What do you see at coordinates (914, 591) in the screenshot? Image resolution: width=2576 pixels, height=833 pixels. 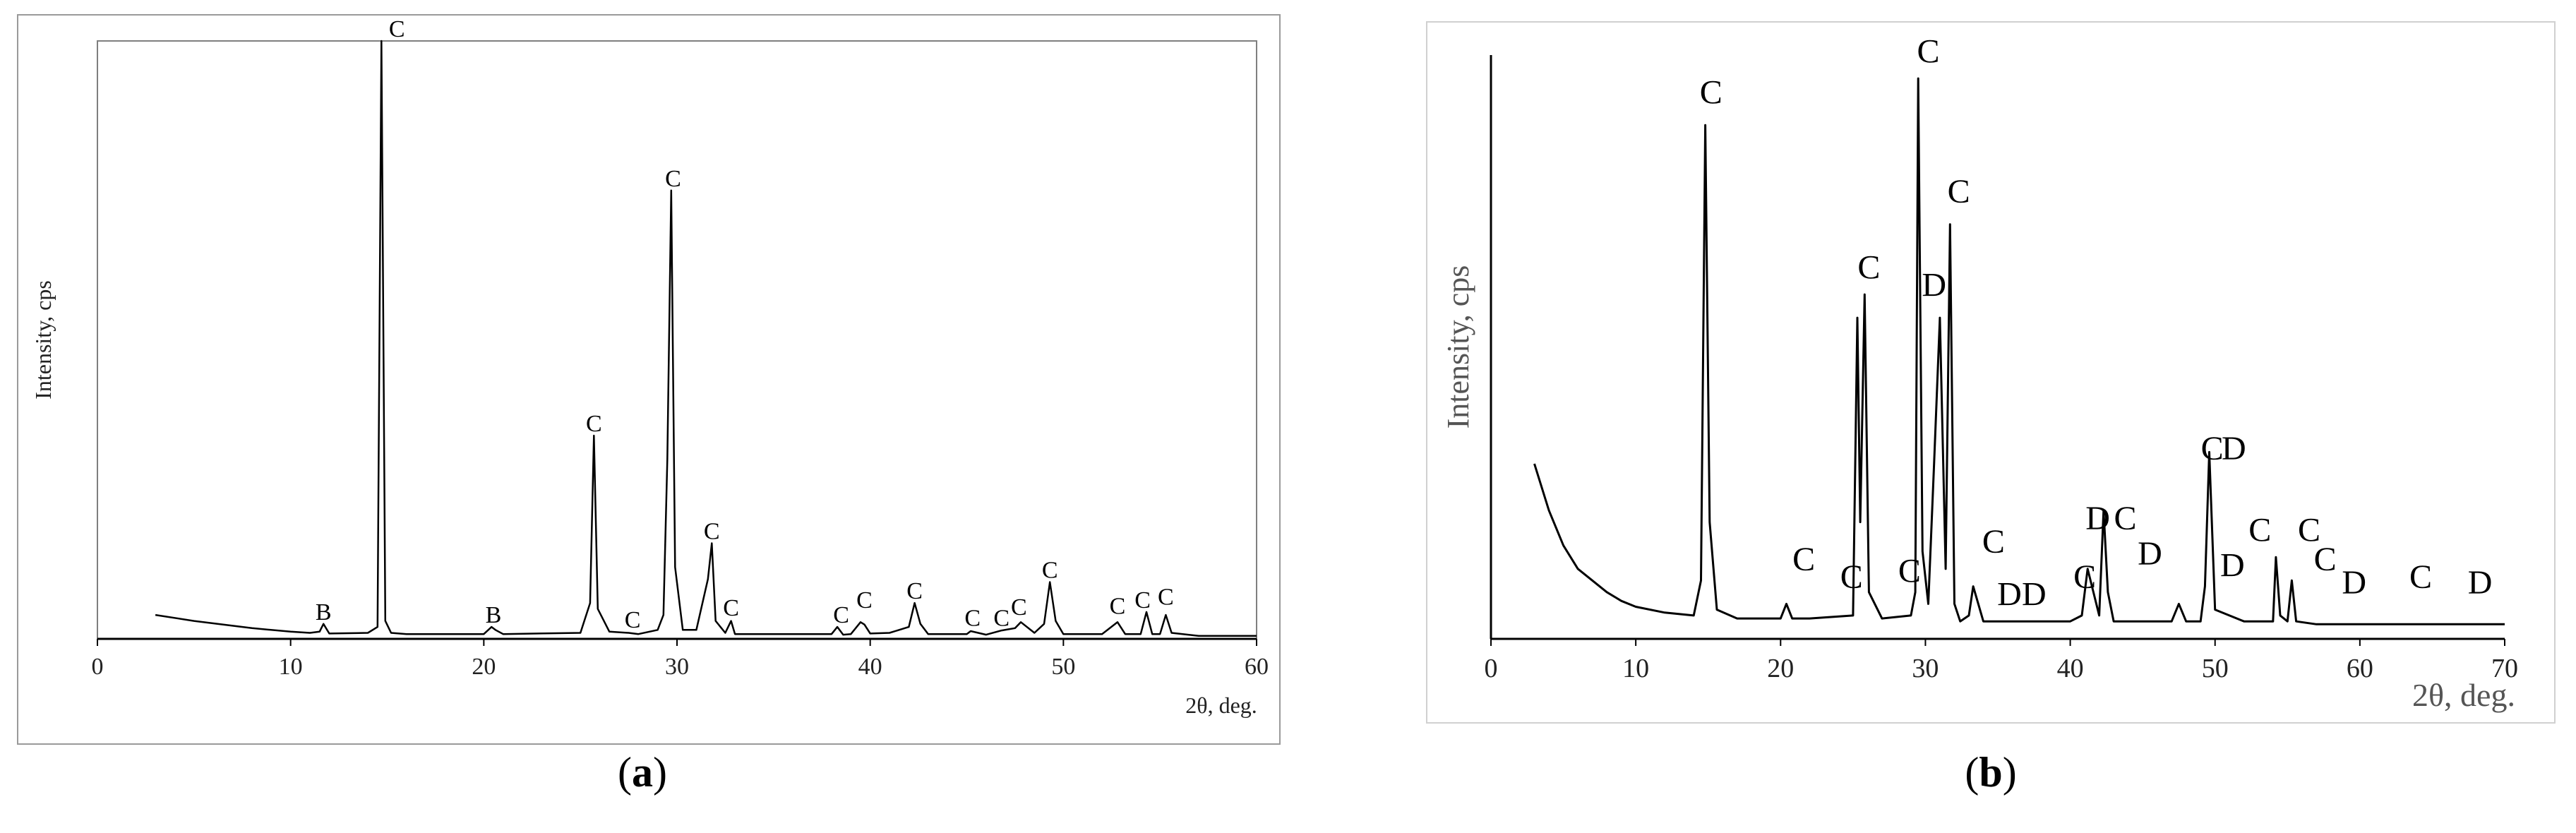 I see `peak-label-0-10: C` at bounding box center [914, 591].